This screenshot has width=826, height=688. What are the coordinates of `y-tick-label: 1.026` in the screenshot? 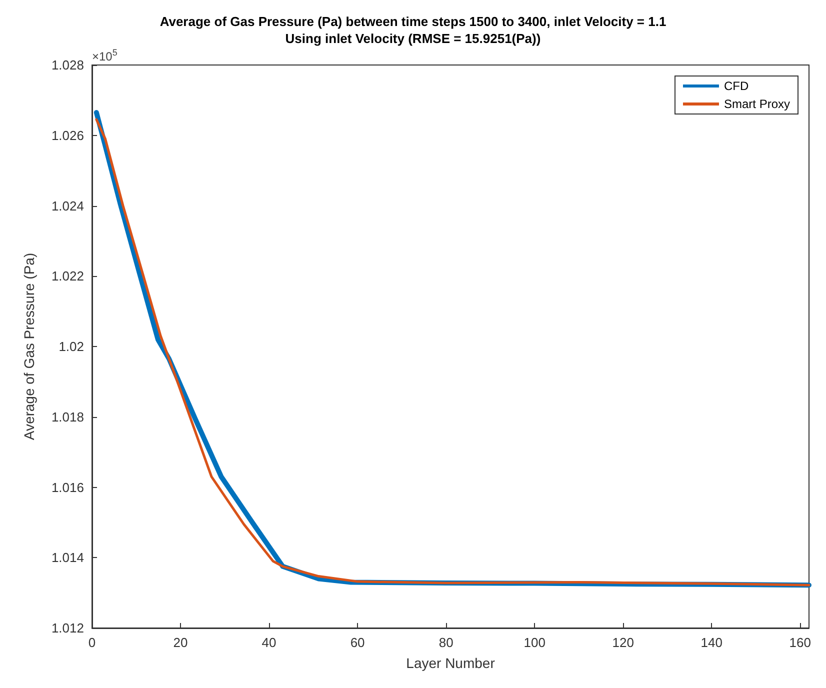 It's located at (67, 135).